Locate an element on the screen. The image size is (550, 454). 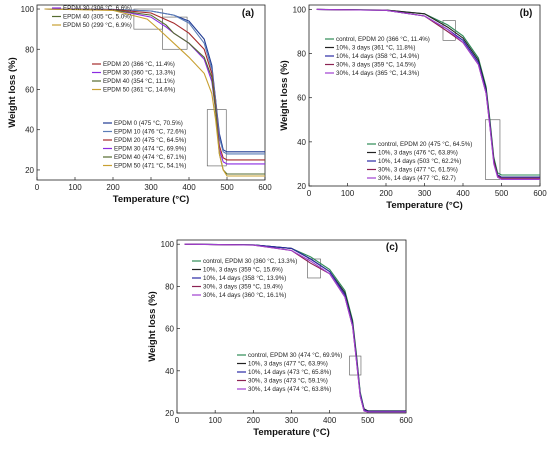
legend-label: 10%, 3 days (476 °C, 63.8%) is located at coordinates (418, 153).